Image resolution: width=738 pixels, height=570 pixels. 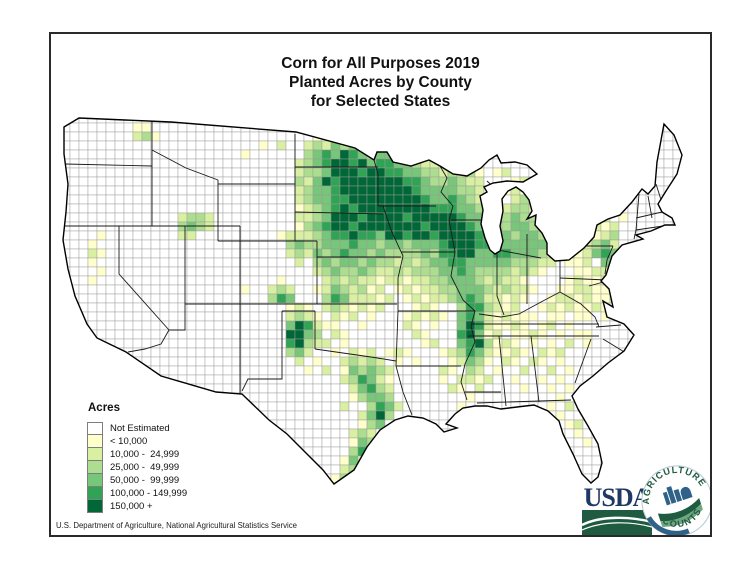 I want to click on legend-item: 50,000 - 99,999, so click(x=137, y=480).